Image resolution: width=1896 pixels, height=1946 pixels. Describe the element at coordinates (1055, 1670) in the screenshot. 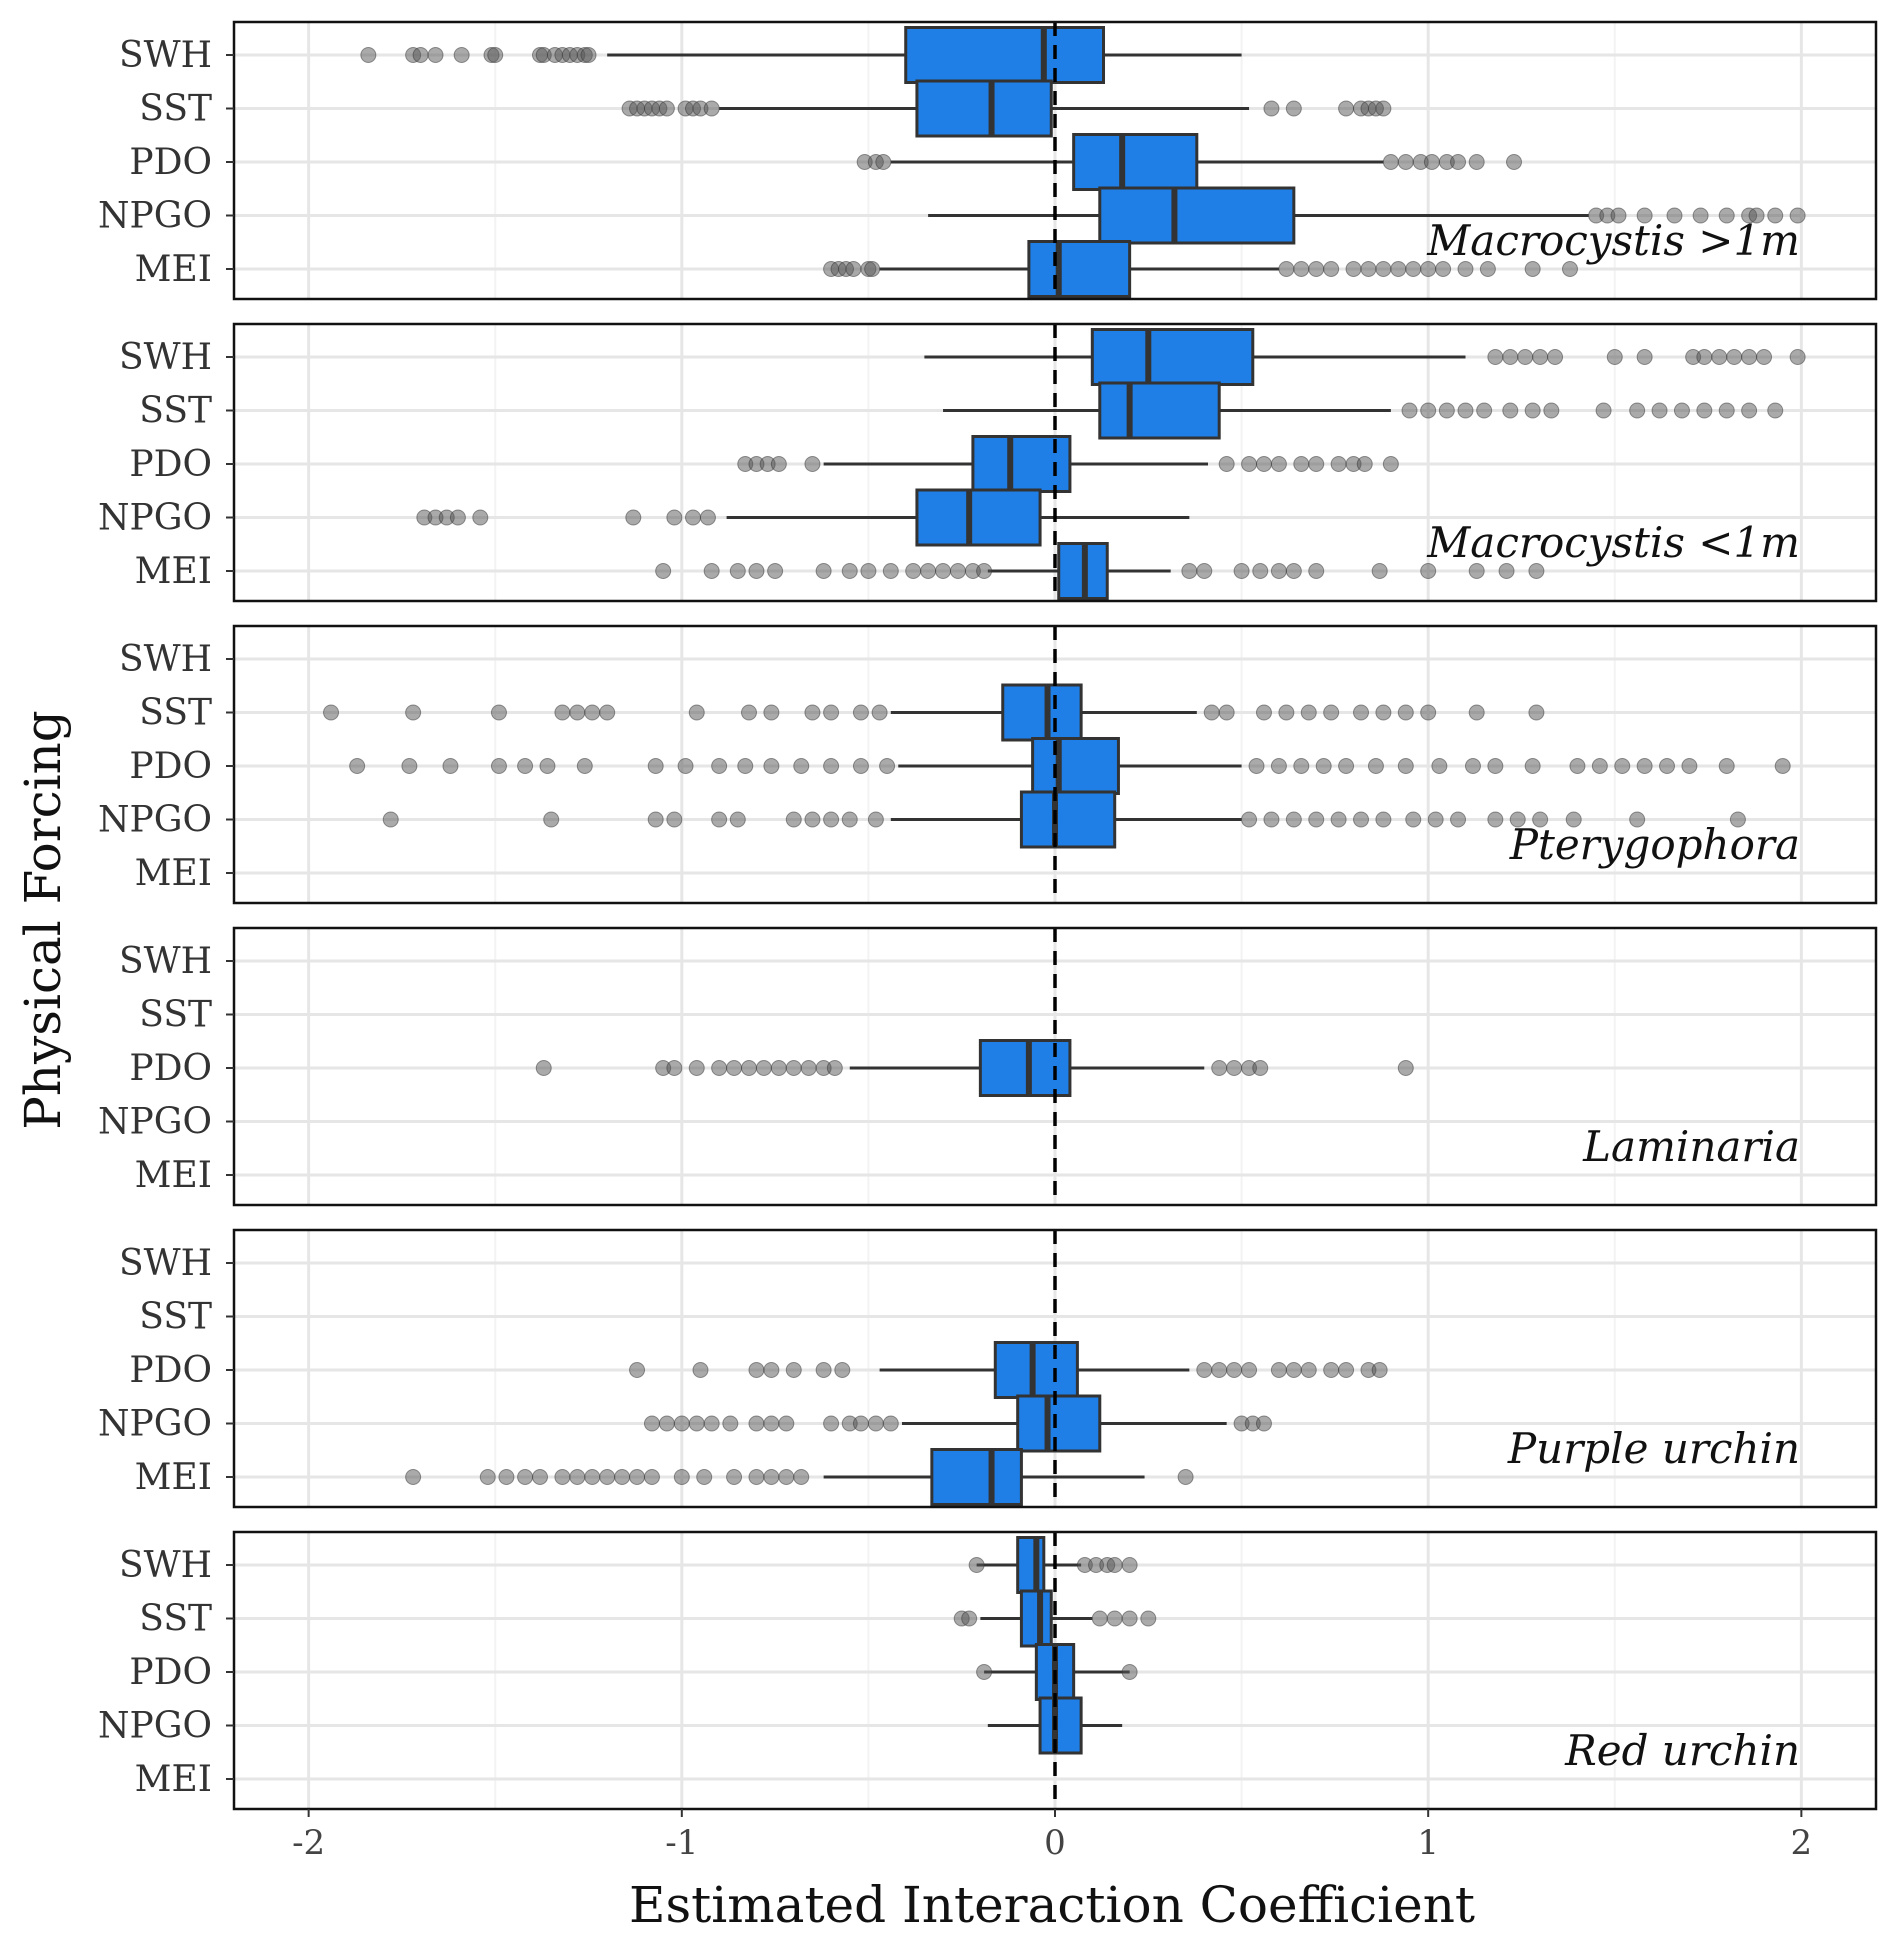

I see `panel: Red urchin` at that location.